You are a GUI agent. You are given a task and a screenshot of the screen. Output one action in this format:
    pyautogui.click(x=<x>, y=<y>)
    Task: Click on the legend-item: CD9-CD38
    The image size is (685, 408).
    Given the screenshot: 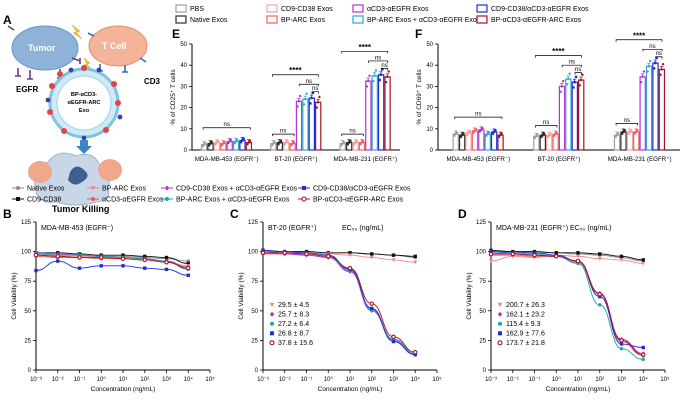 What is the action you would take?
    pyautogui.click(x=36, y=200)
    